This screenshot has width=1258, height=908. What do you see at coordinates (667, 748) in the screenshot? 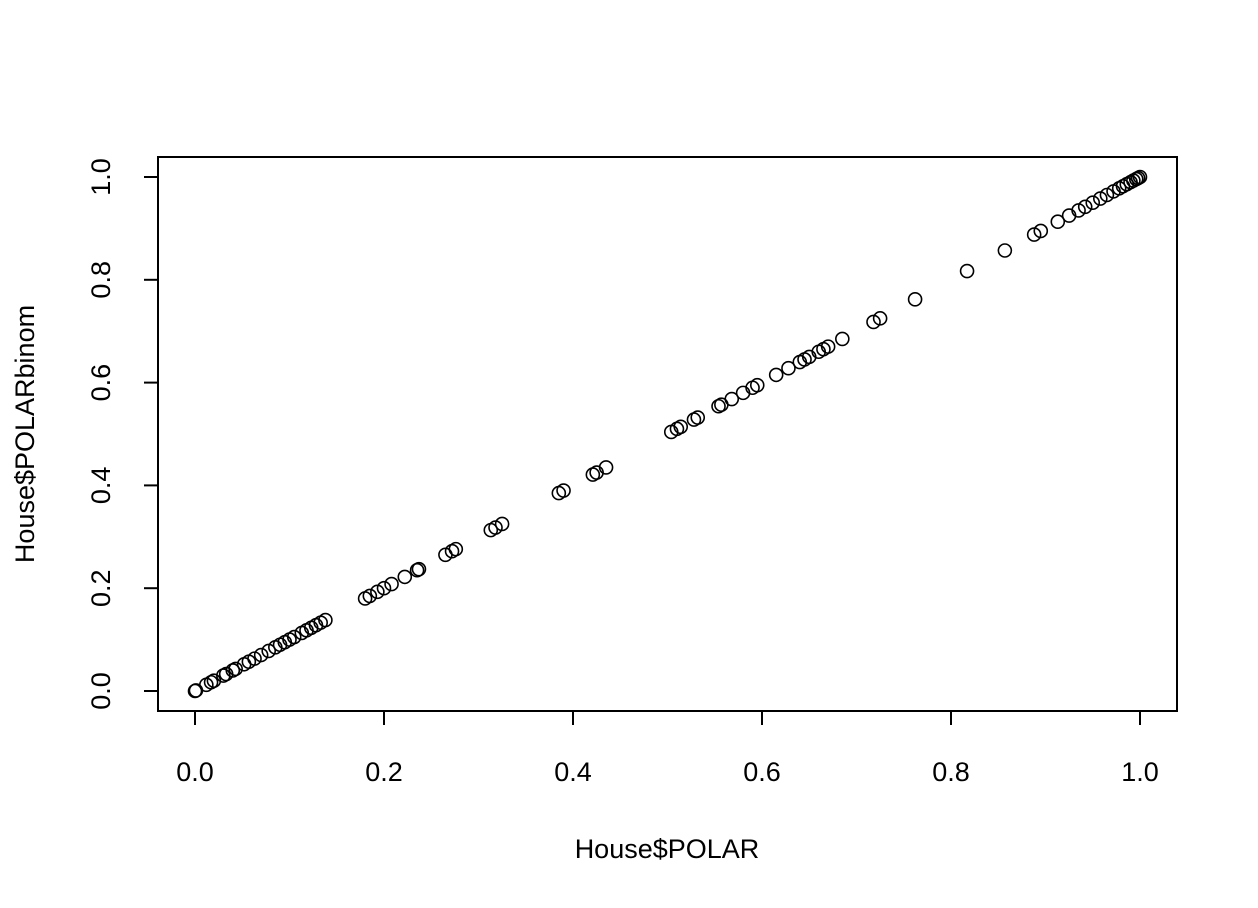
I see `x-axis: 0.0 0.2 0.4 0.6 0.8 1.0` at bounding box center [667, 748].